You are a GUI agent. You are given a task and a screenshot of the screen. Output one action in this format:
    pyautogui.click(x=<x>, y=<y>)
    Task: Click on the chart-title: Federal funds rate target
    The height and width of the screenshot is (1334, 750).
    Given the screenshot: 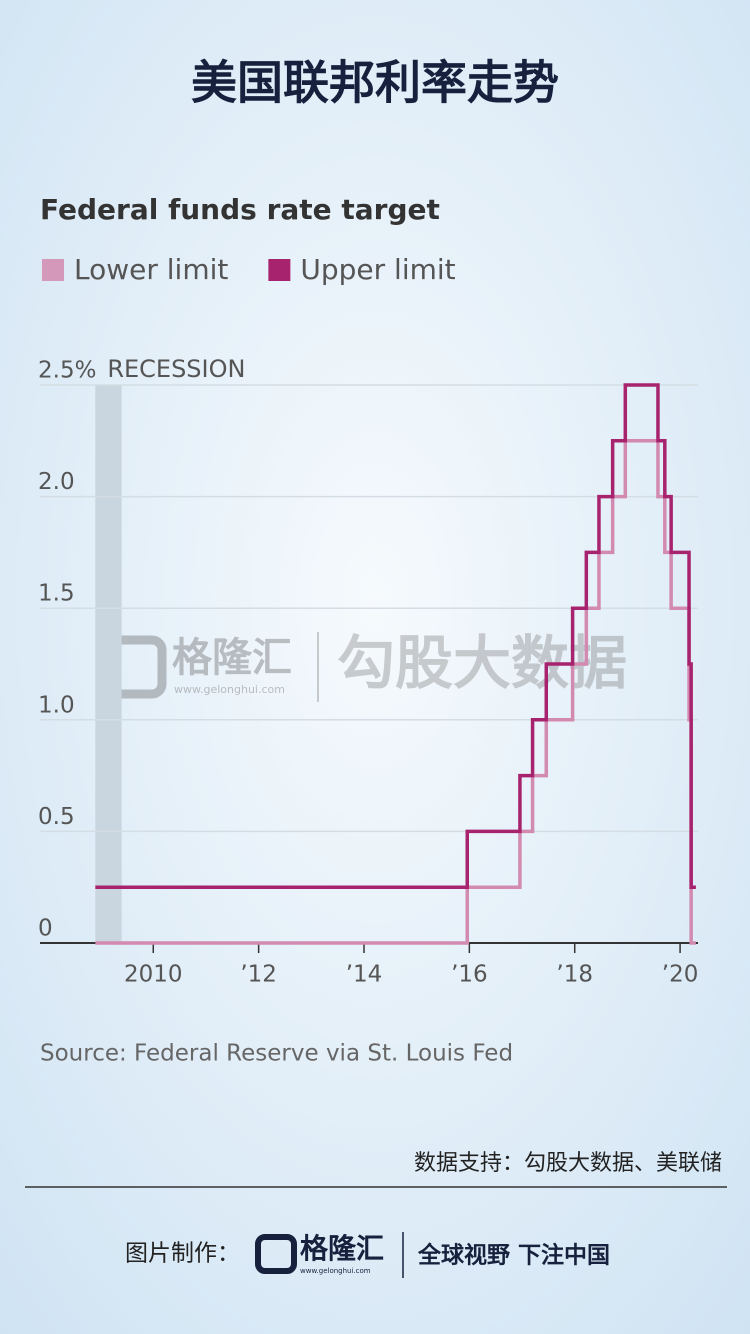 What is the action you would take?
    pyautogui.click(x=240, y=209)
    